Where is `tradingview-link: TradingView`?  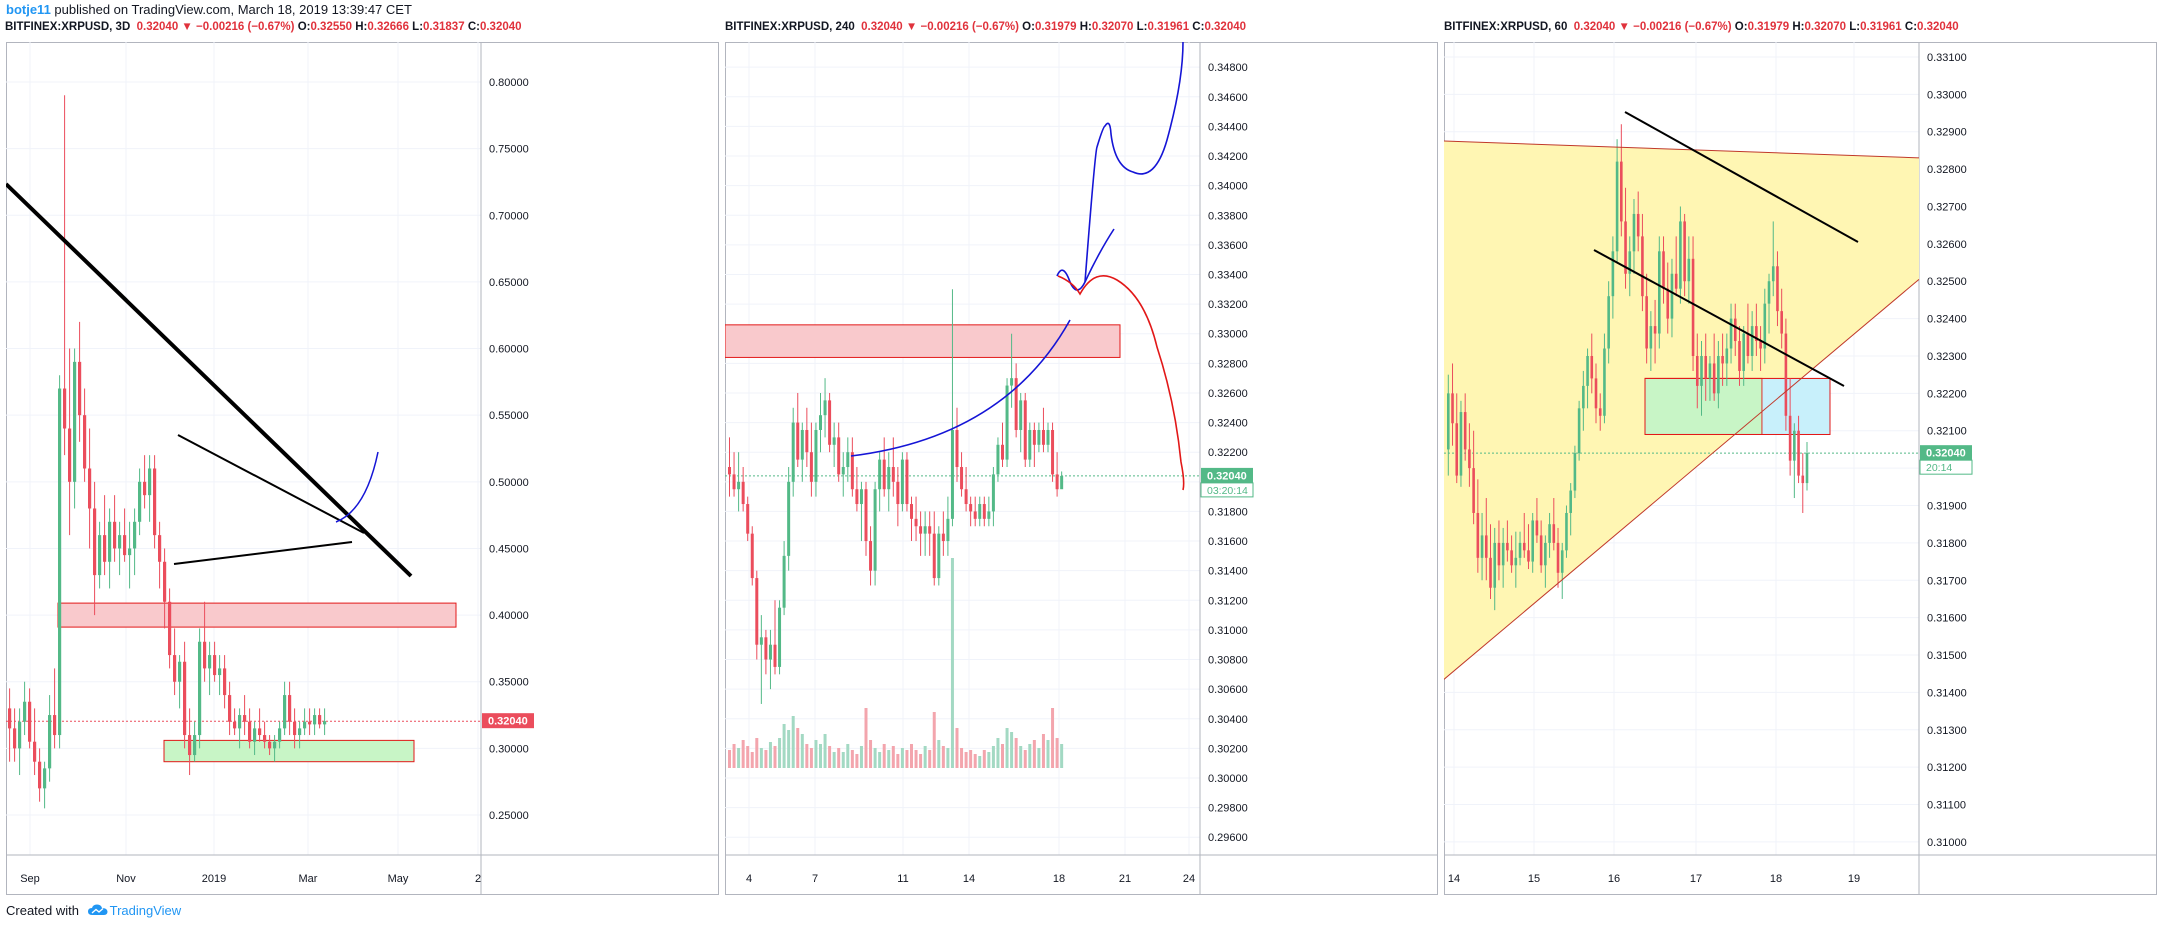 tradingview-link: TradingView is located at coordinates (145, 910).